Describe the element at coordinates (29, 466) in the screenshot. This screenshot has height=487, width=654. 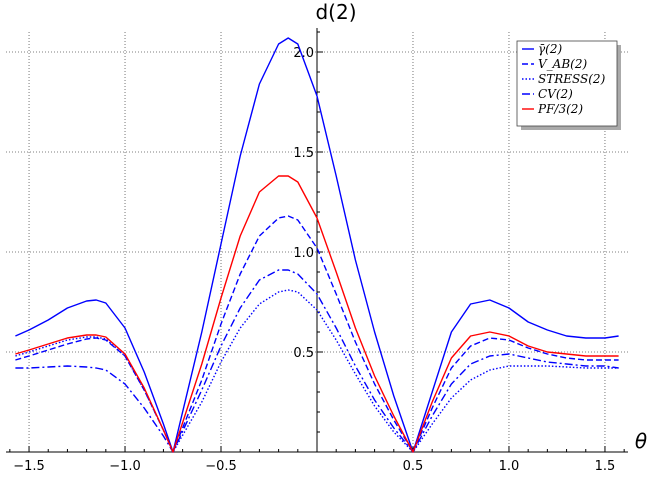
I see `x-tick-label: −1.5` at that location.